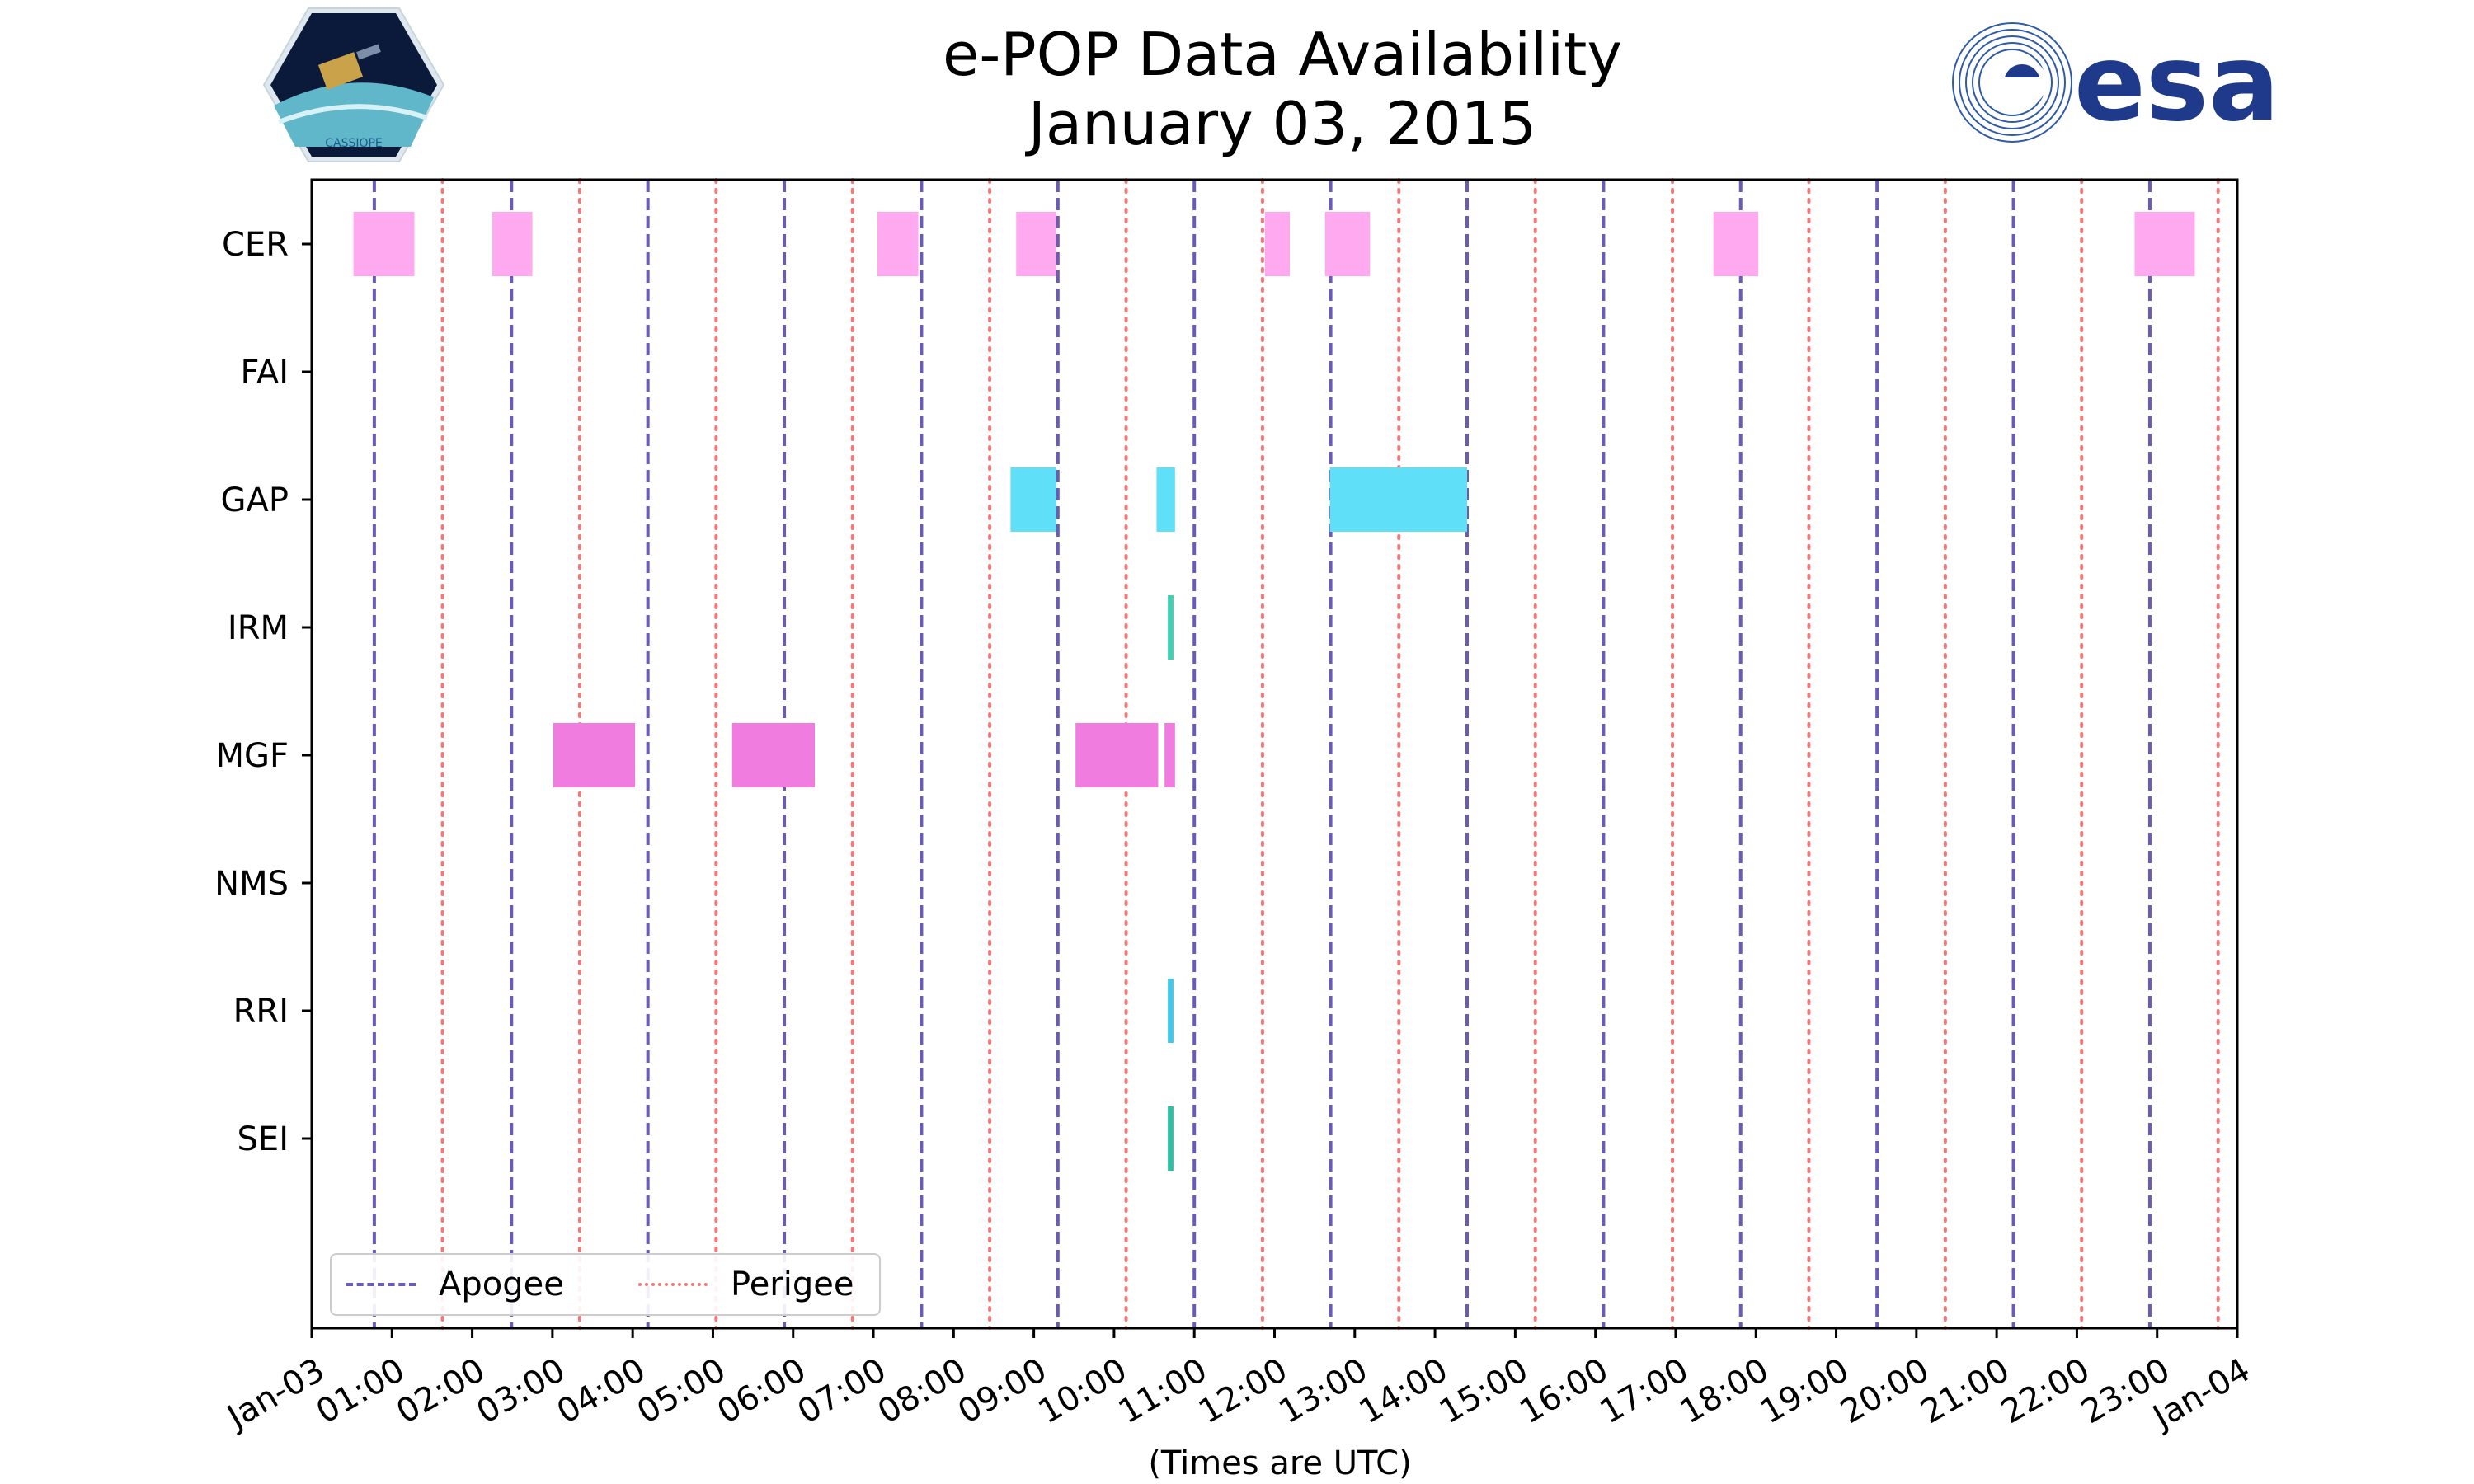 The height and width of the screenshot is (1484, 2474). I want to click on x-tick-label-22: 22:00, so click(2045, 1391).